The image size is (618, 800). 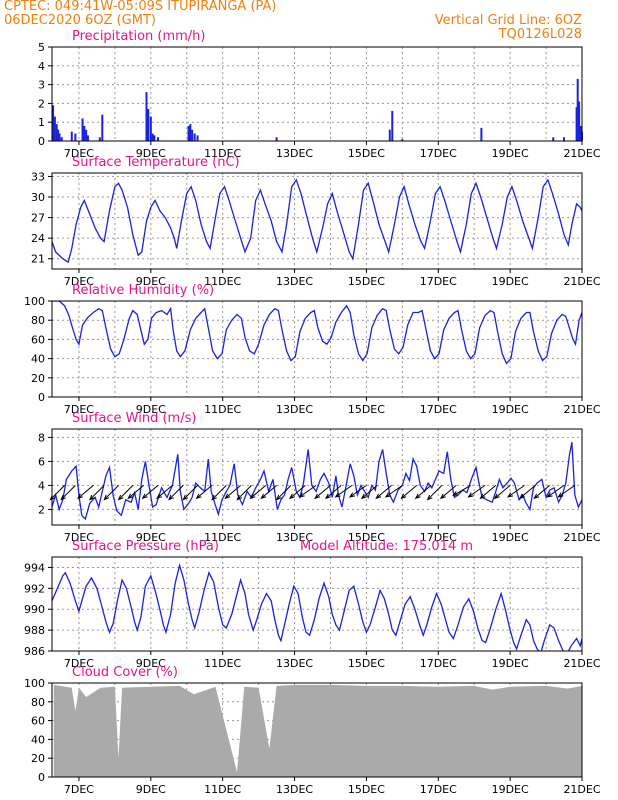 I want to click on panel-title: Surface Wind (m/s), so click(x=134, y=418).